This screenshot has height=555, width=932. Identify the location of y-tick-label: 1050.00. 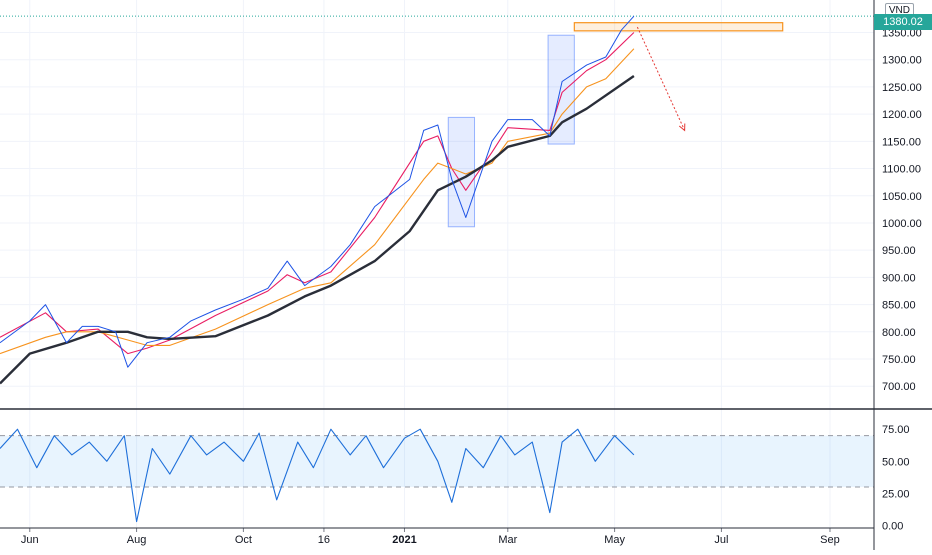
(902, 197).